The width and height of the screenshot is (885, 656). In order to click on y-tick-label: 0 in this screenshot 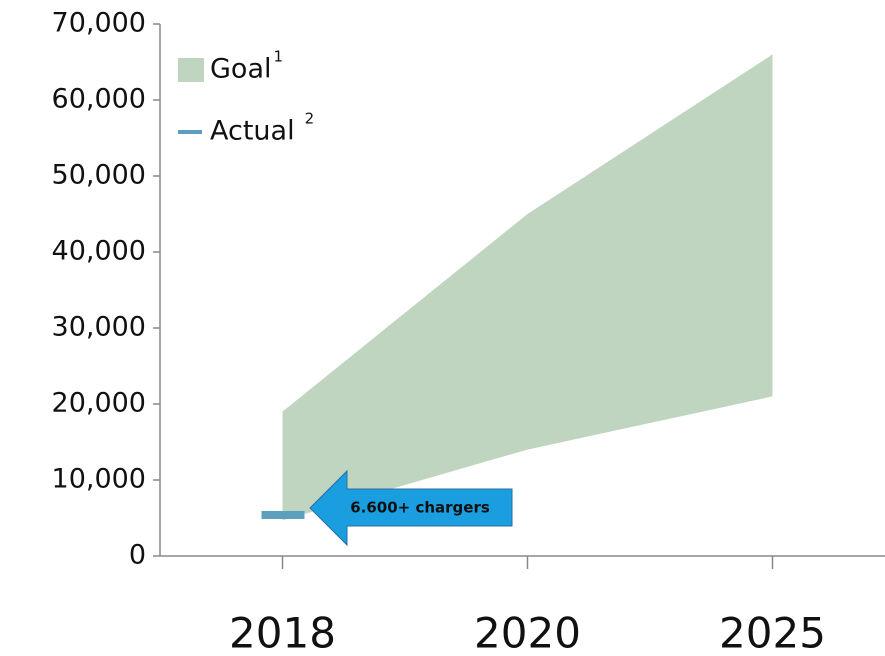, I will do `click(137, 555)`.